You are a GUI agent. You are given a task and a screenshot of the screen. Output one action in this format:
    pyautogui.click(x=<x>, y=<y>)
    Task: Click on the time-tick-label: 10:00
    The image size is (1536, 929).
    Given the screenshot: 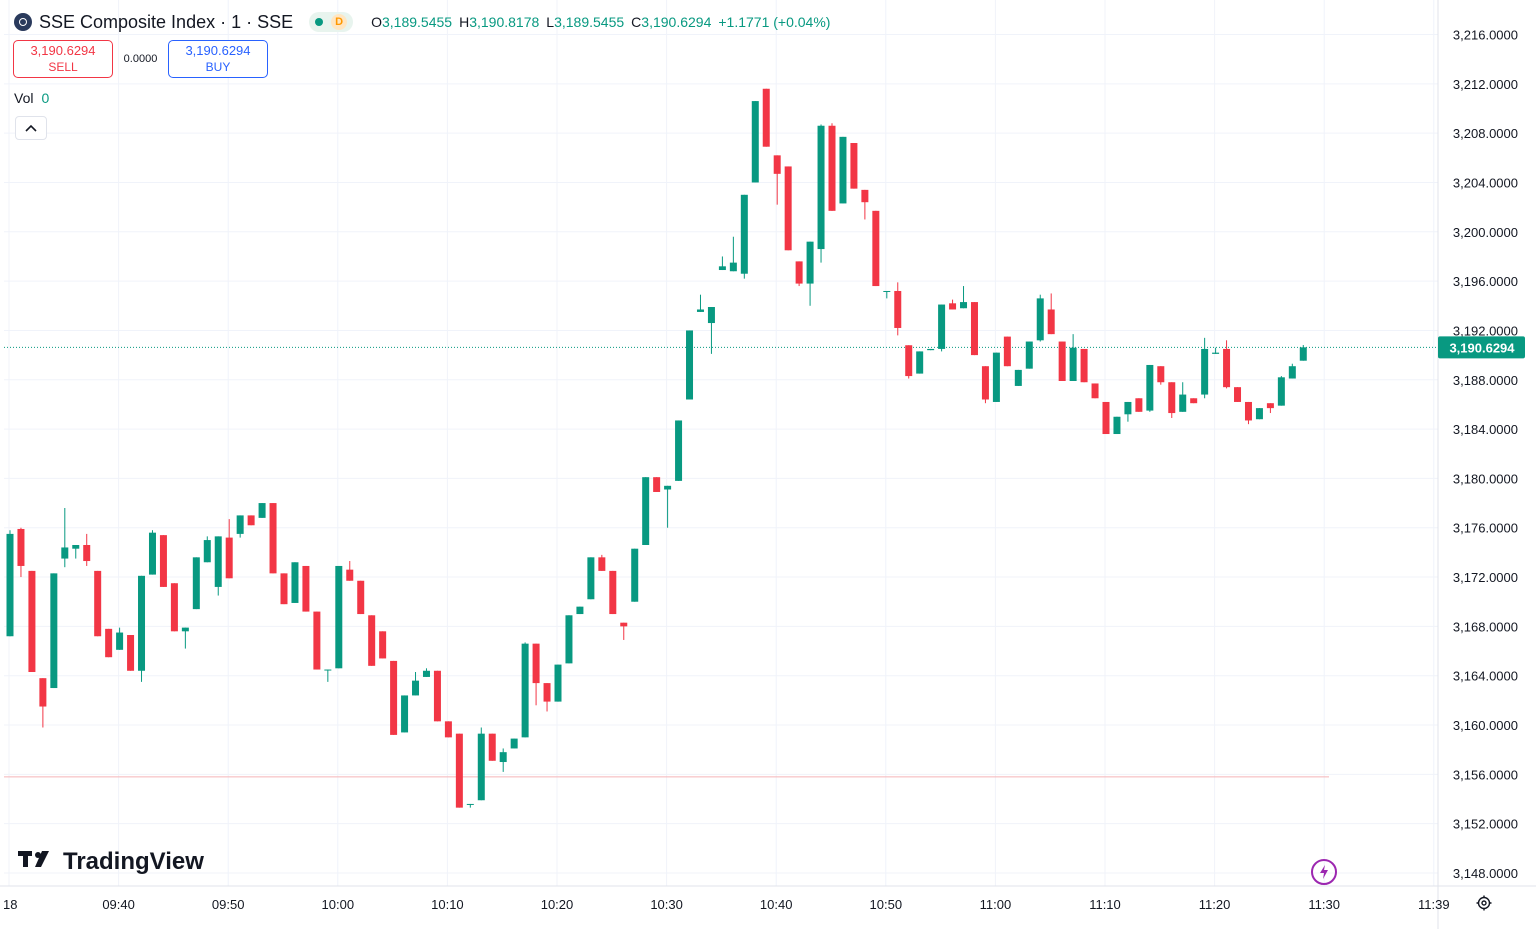 What is the action you would take?
    pyautogui.click(x=338, y=904)
    